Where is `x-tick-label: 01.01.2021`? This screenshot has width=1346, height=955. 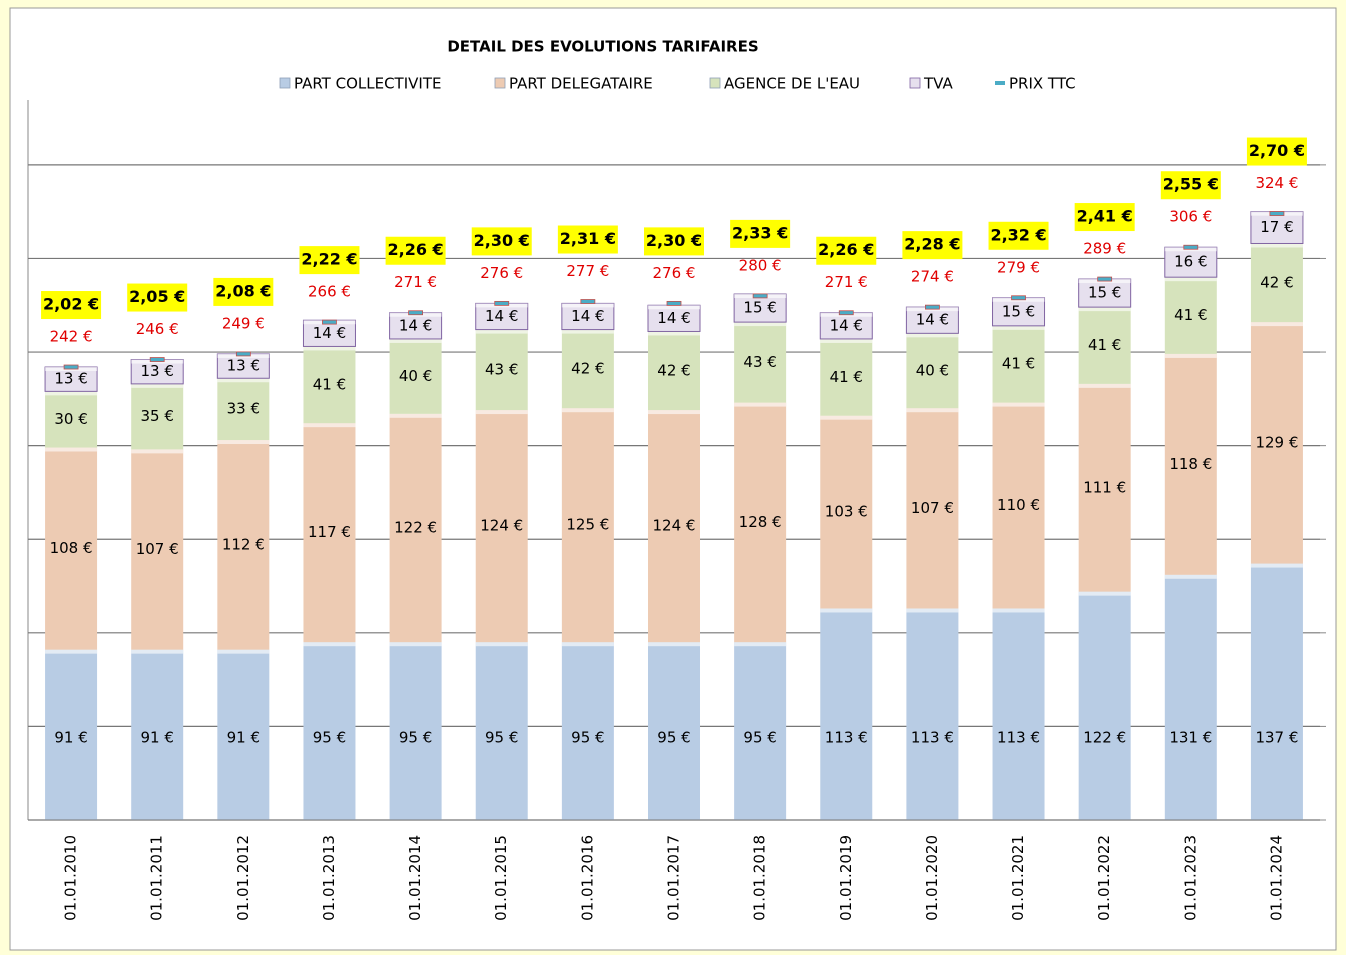
x-tick-label: 01.01.2021 is located at coordinates (1018, 878).